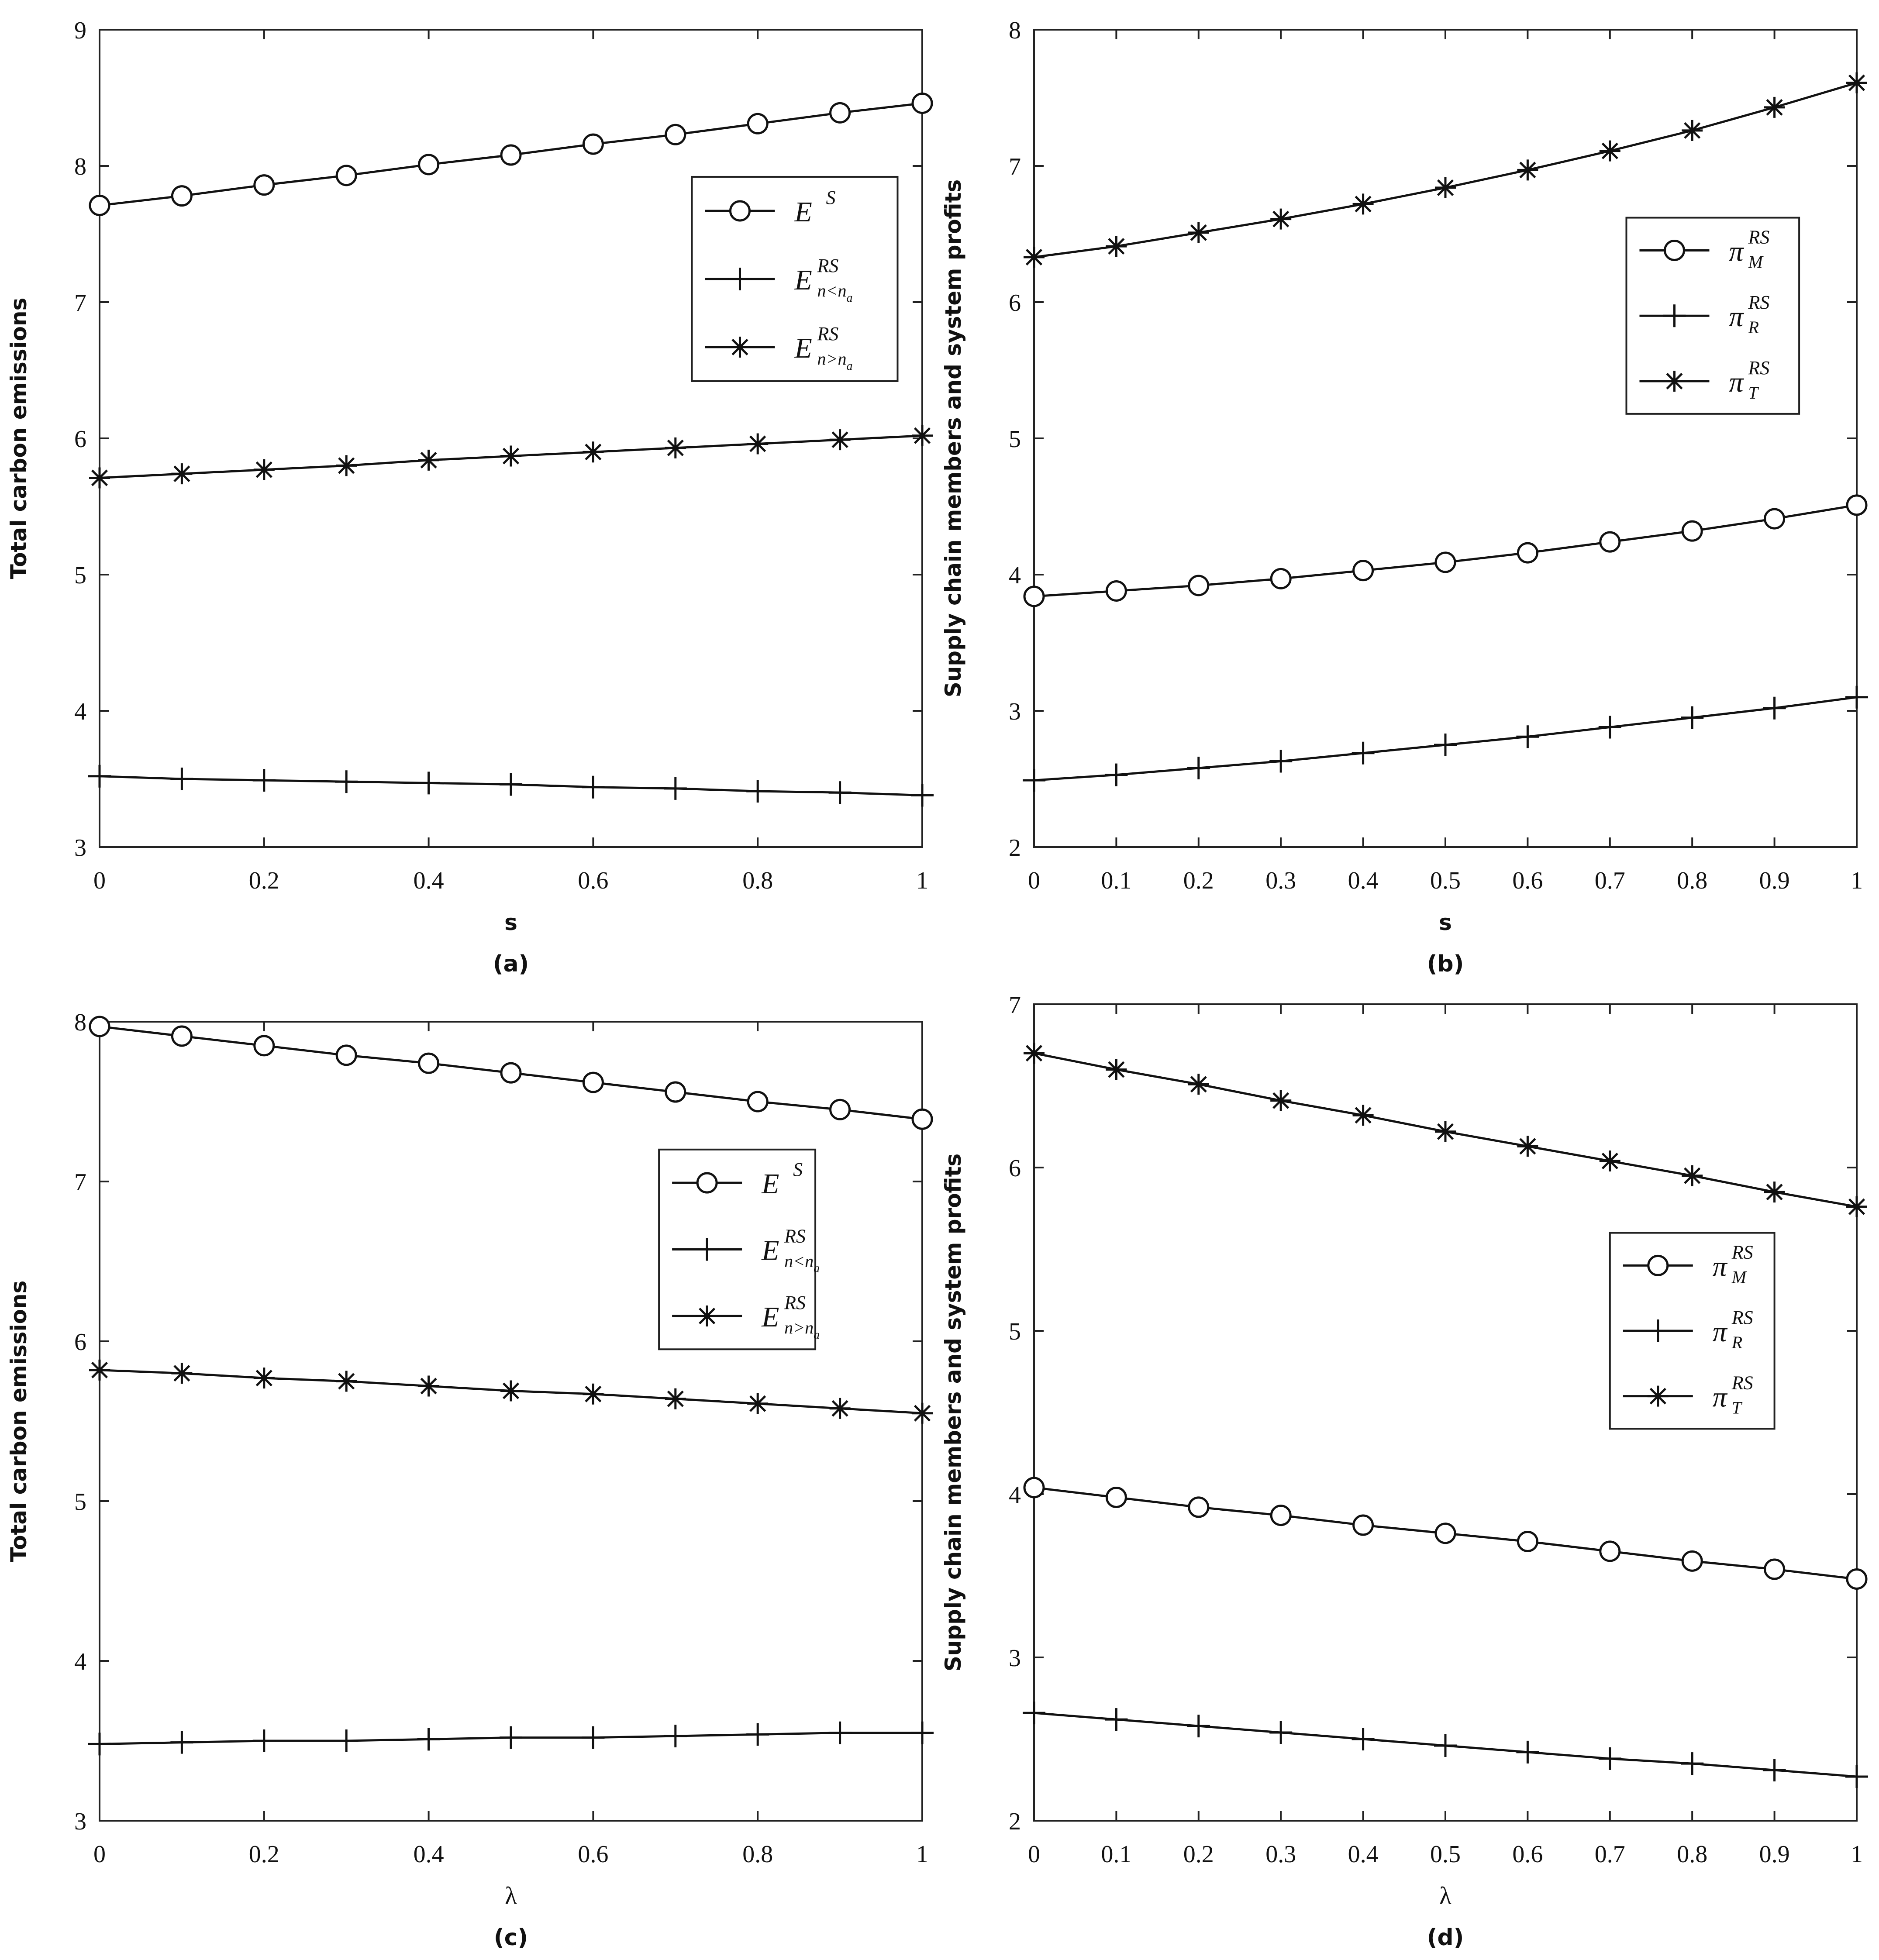 This screenshot has width=1879, height=1960. Describe the element at coordinates (511, 964) in the screenshot. I see `panel-a-caption: (a)` at that location.